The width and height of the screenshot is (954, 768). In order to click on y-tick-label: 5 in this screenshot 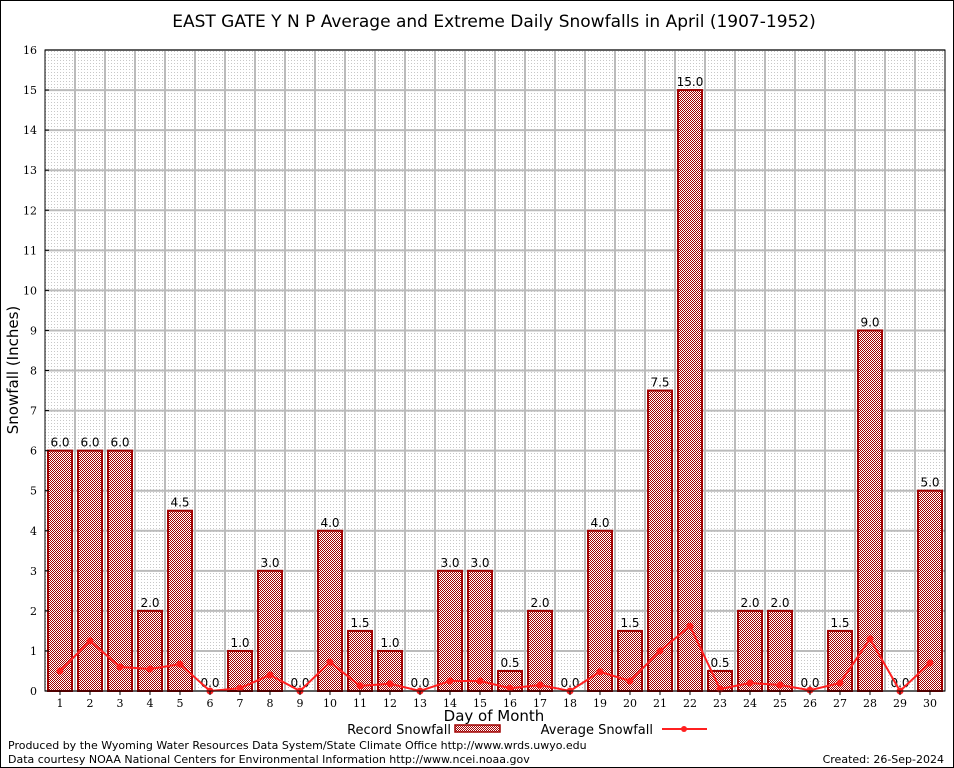, I will do `click(33, 491)`.